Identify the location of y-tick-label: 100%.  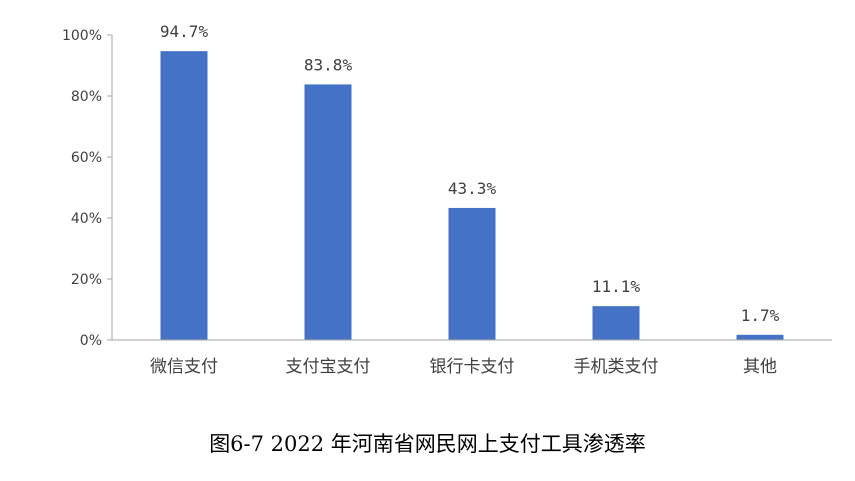
(82, 36).